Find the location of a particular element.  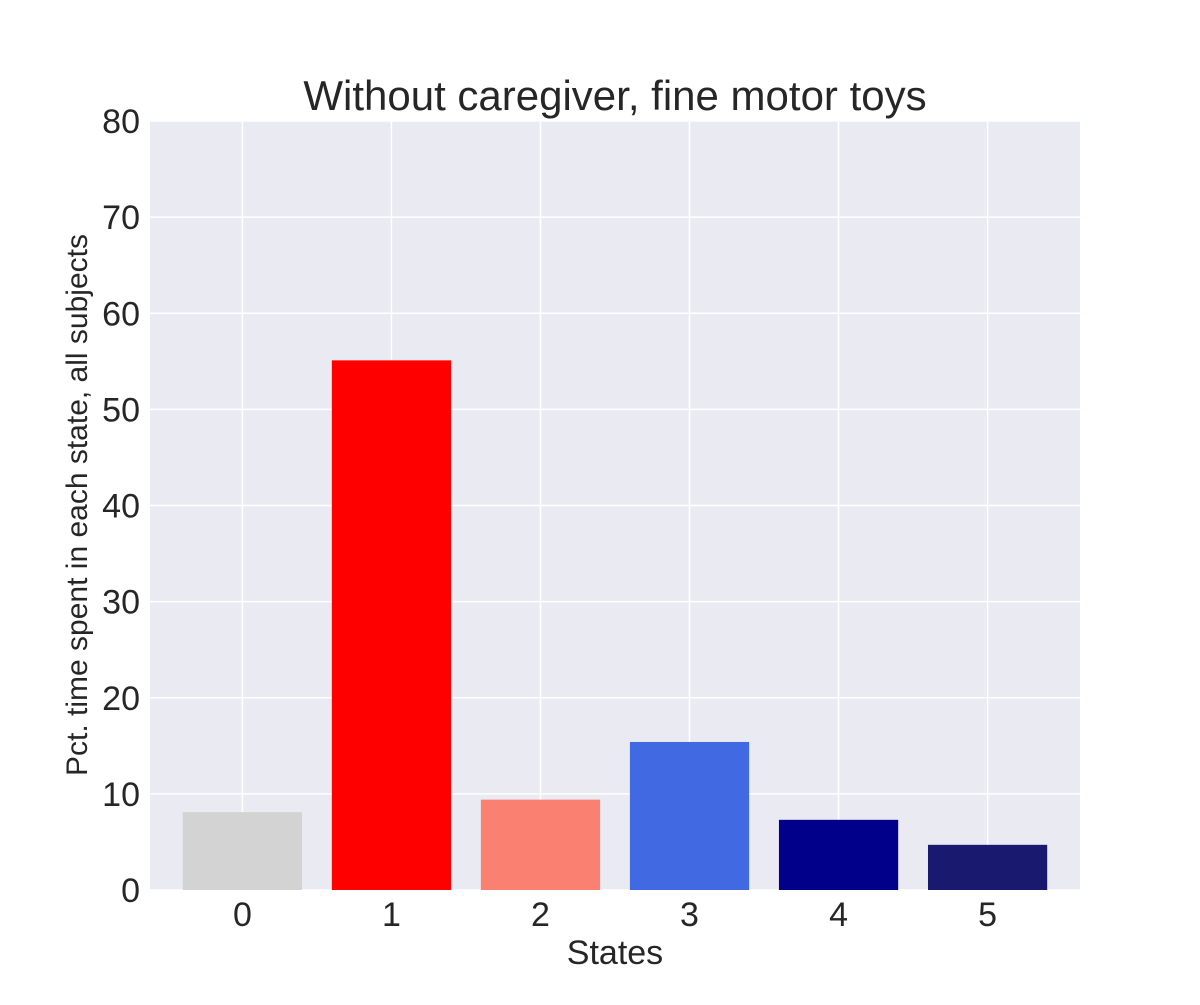

y-tick-label: 20 is located at coordinates (121, 699).